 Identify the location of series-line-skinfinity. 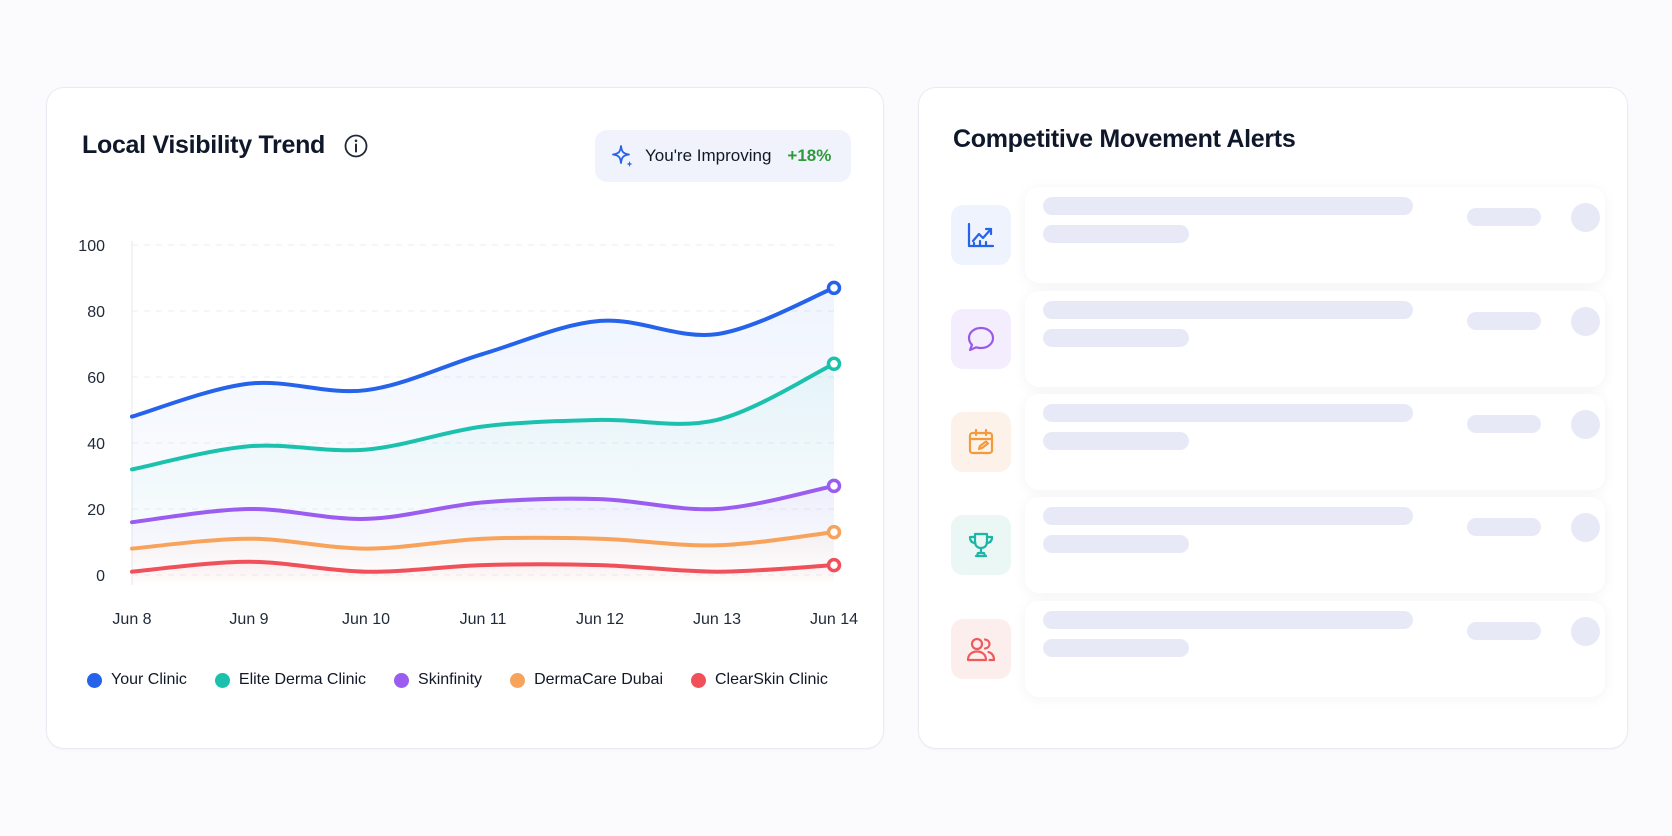
(483, 504).